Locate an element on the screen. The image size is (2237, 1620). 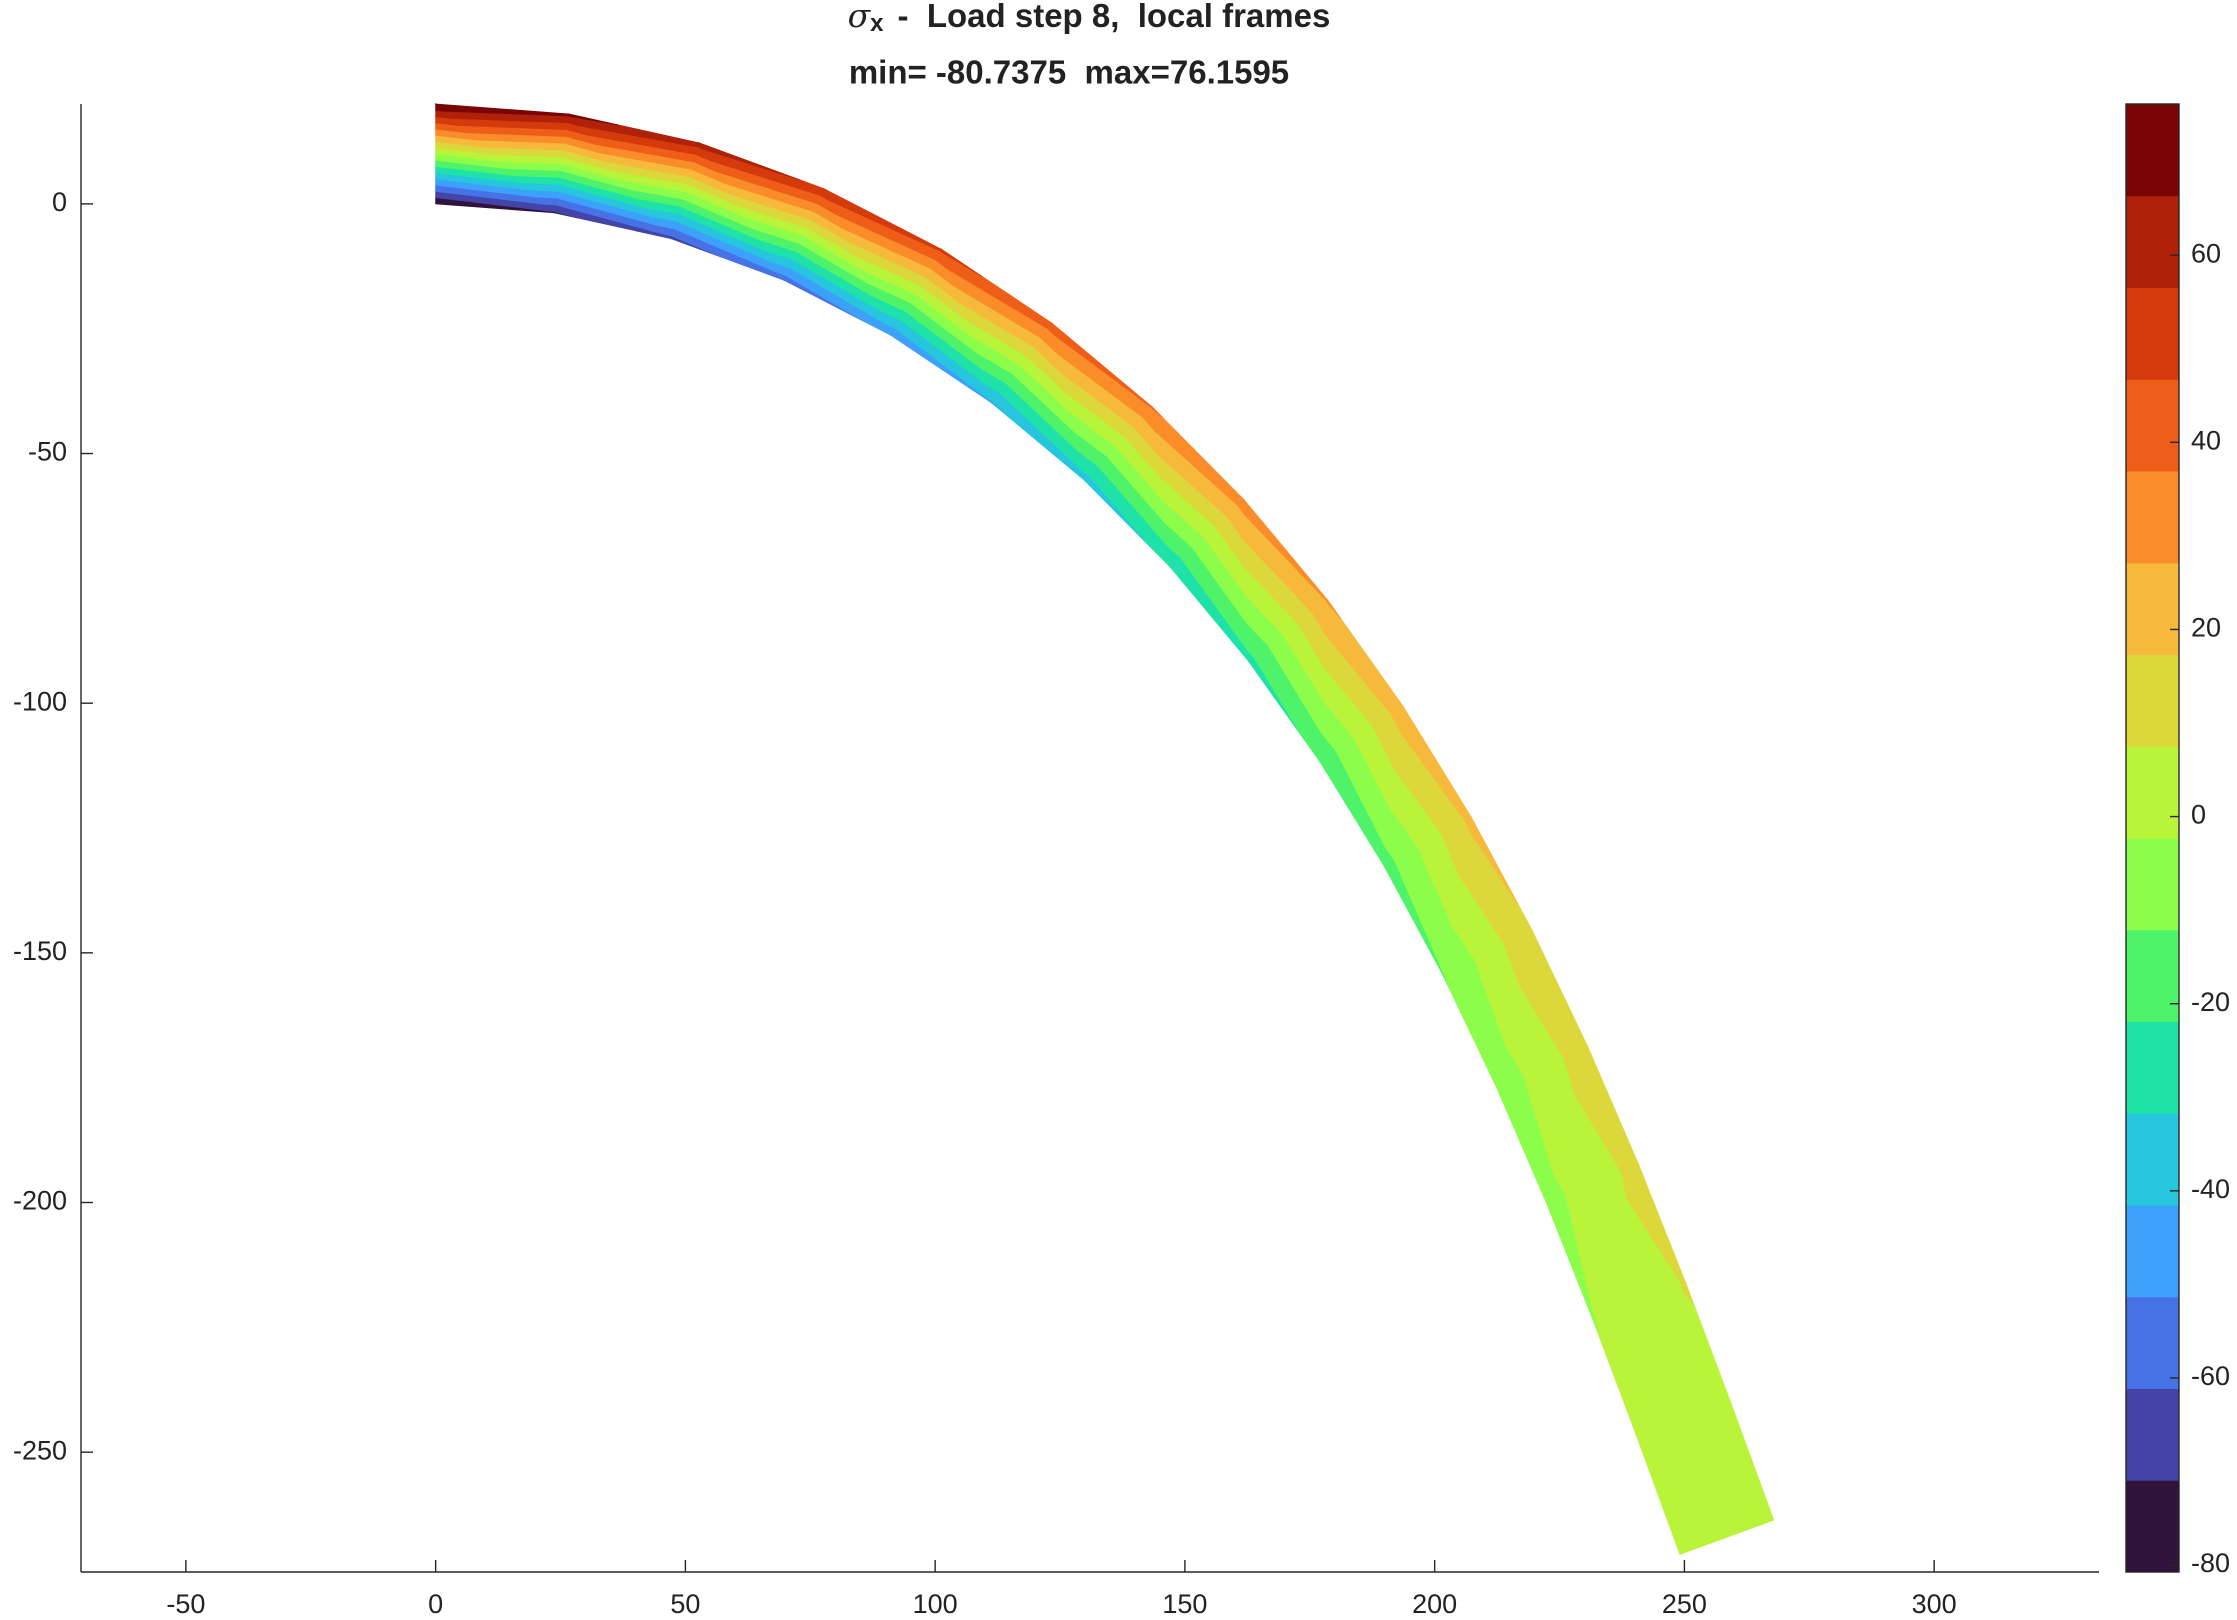
y-tick-label: -150 is located at coordinates (40, 951).